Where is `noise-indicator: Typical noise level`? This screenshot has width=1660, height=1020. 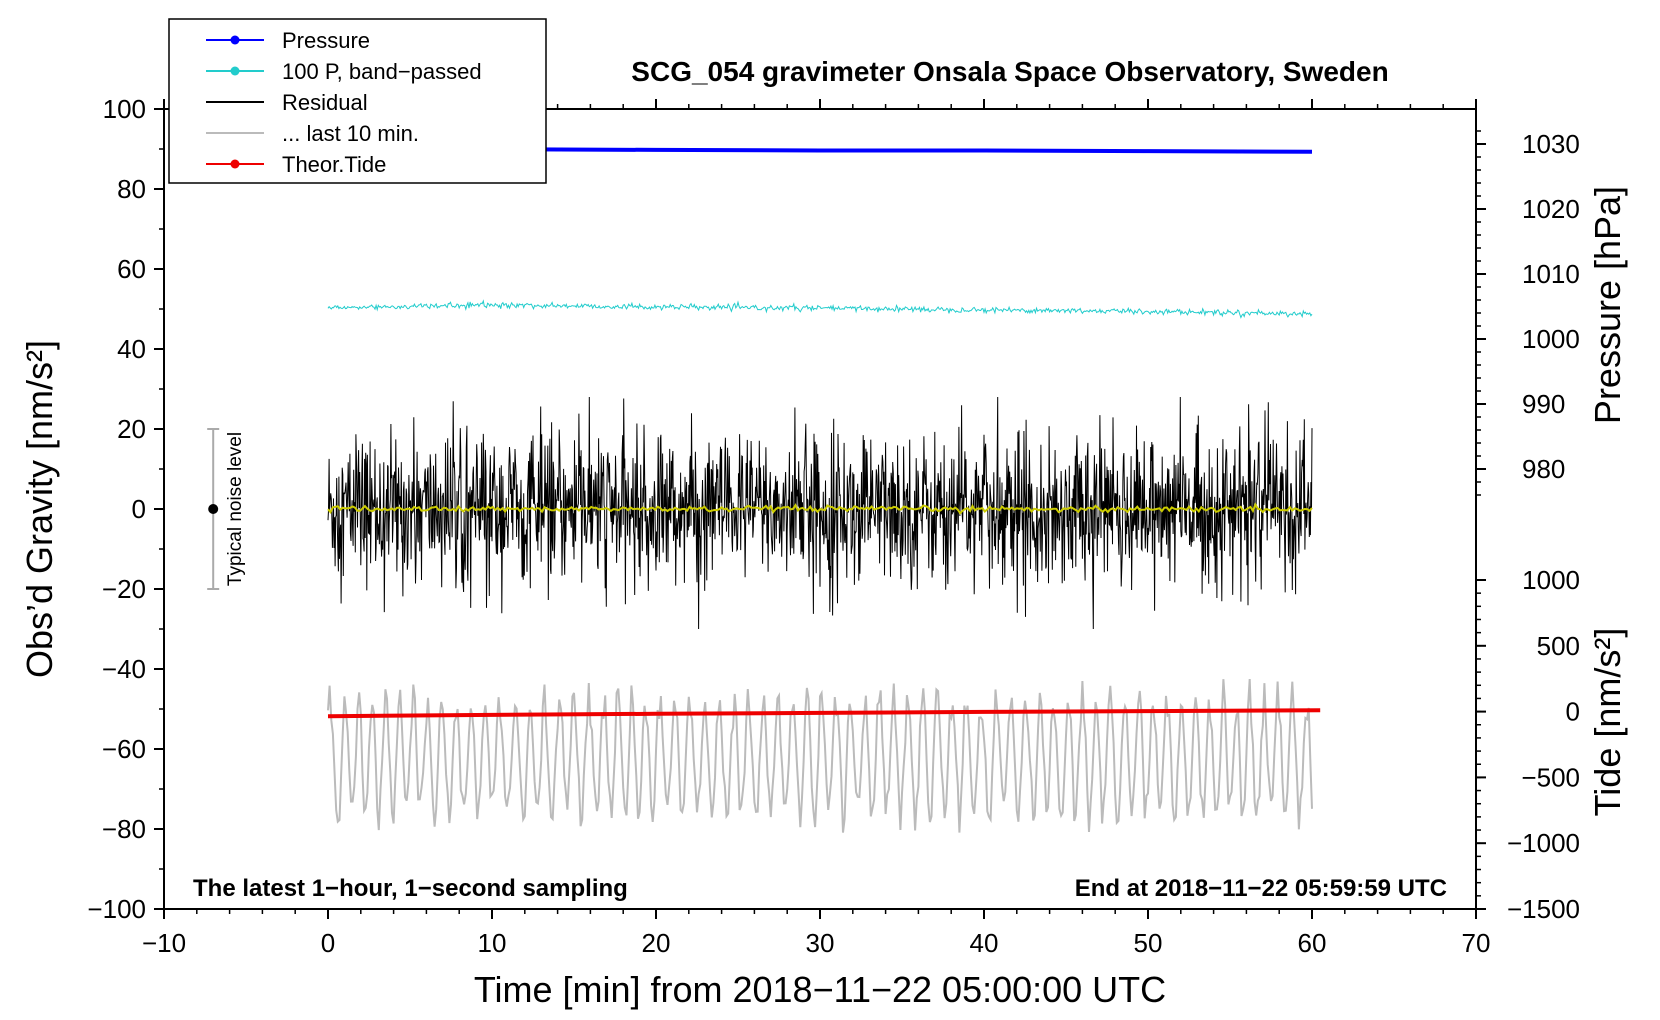
noise-indicator: Typical noise level is located at coordinates (226, 509).